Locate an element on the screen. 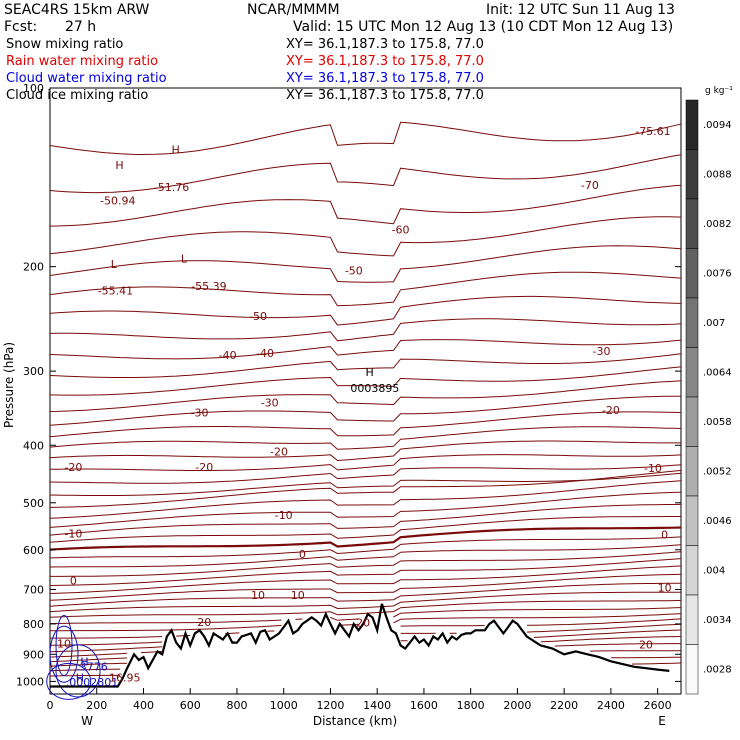 Image resolution: width=740 pixels, height=740 pixels. colorbar-tick-label: .0094 is located at coordinates (717, 125).